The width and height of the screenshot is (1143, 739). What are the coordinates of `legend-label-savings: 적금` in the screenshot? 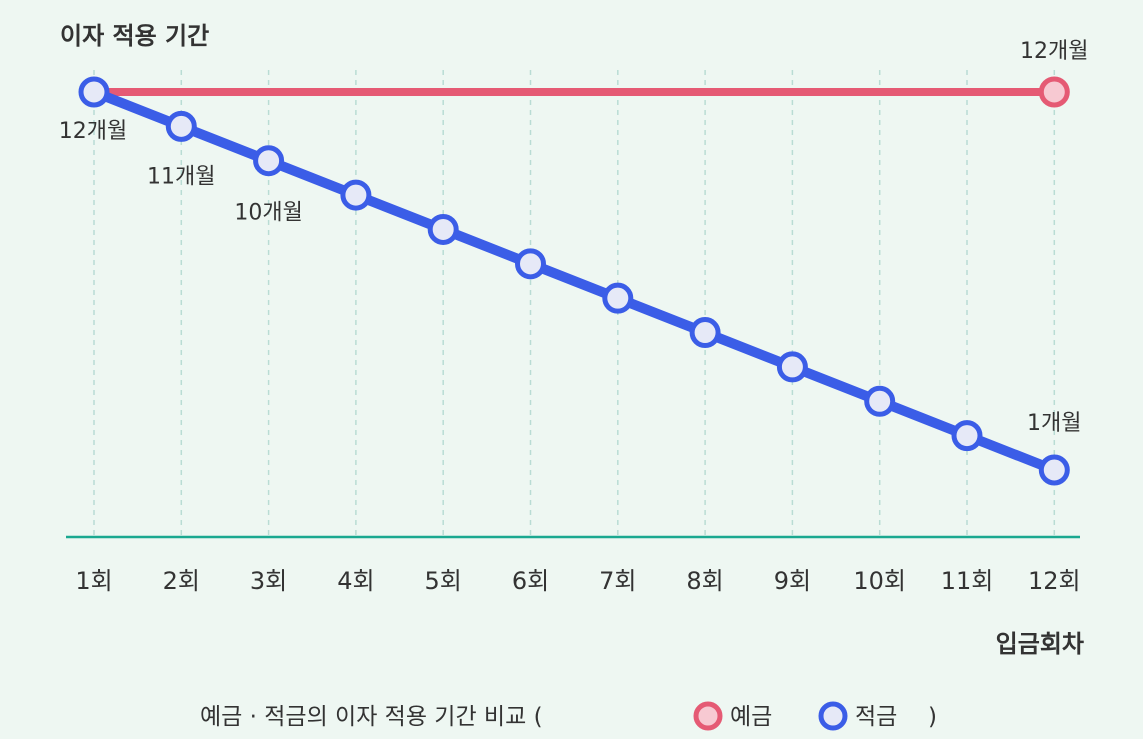 It's located at (876, 717).